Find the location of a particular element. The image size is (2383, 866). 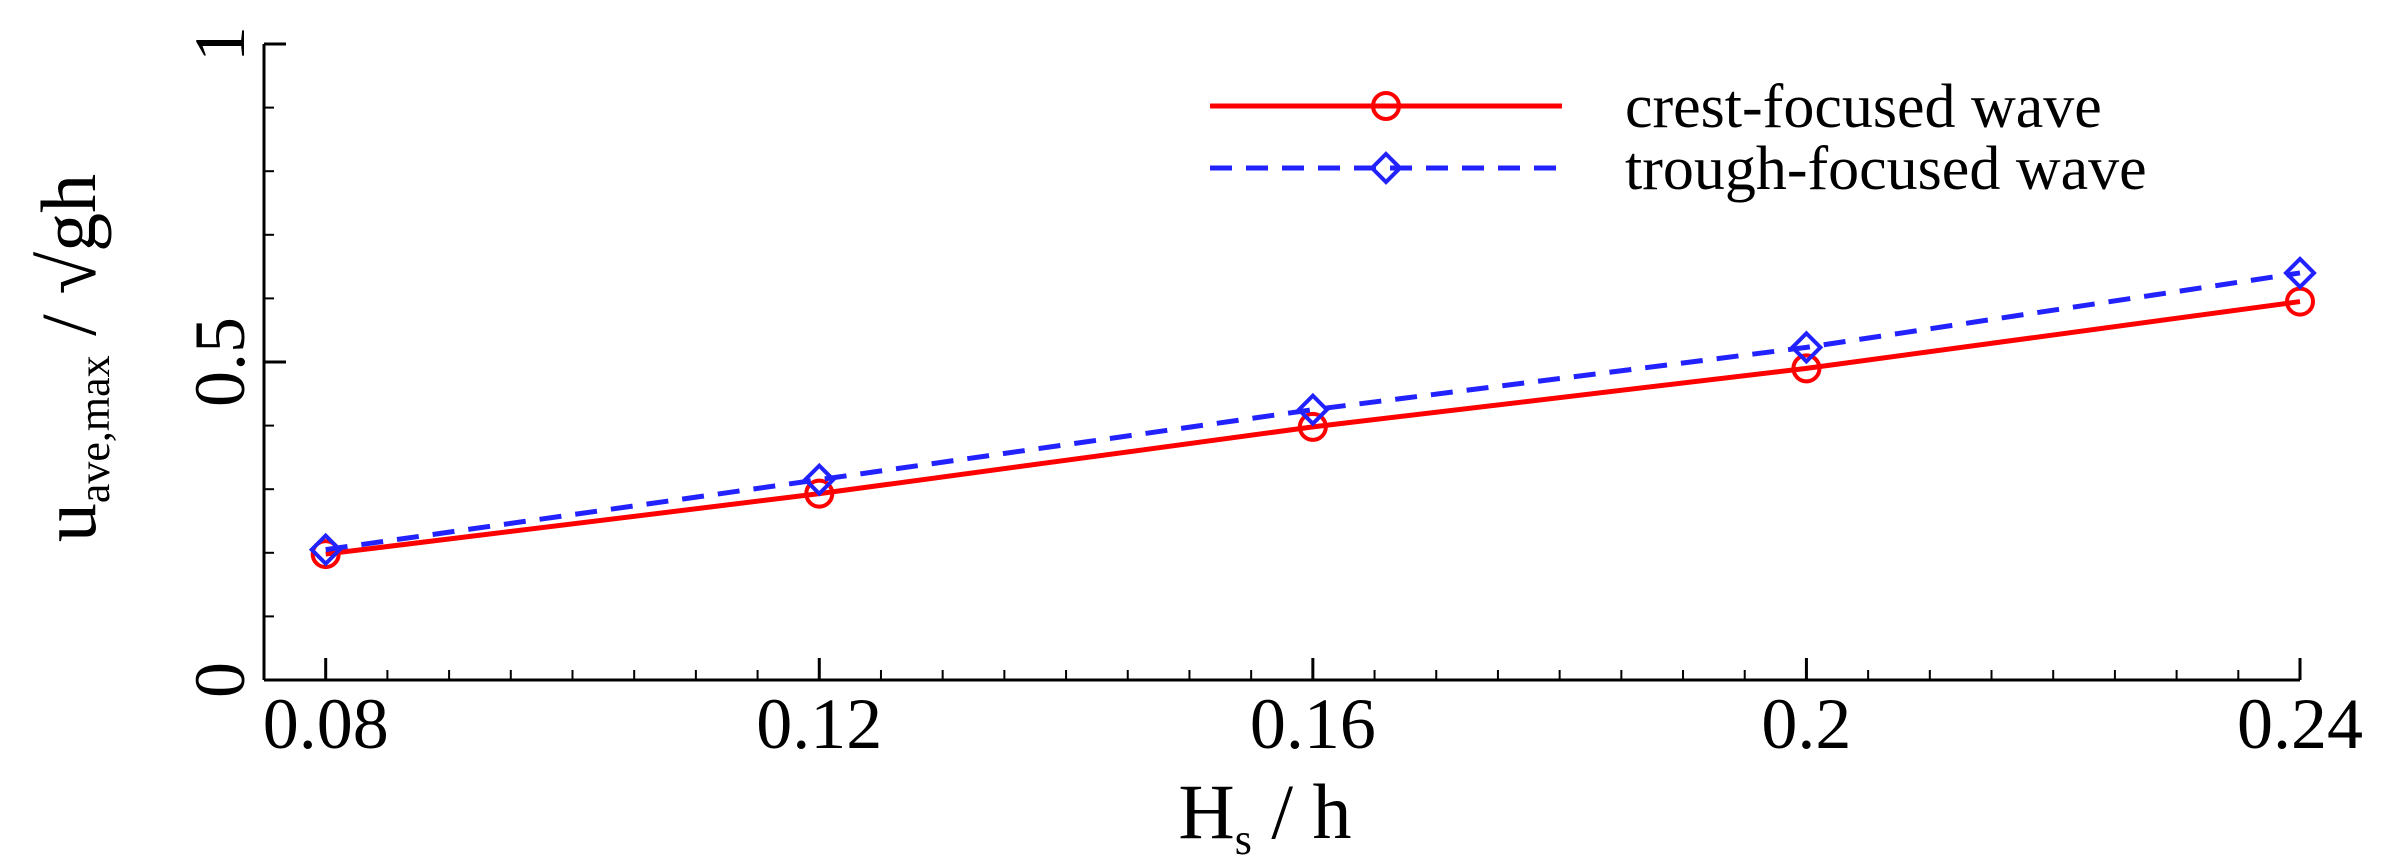

y-axis-title: uave,max / √gh is located at coordinates (72, 358).